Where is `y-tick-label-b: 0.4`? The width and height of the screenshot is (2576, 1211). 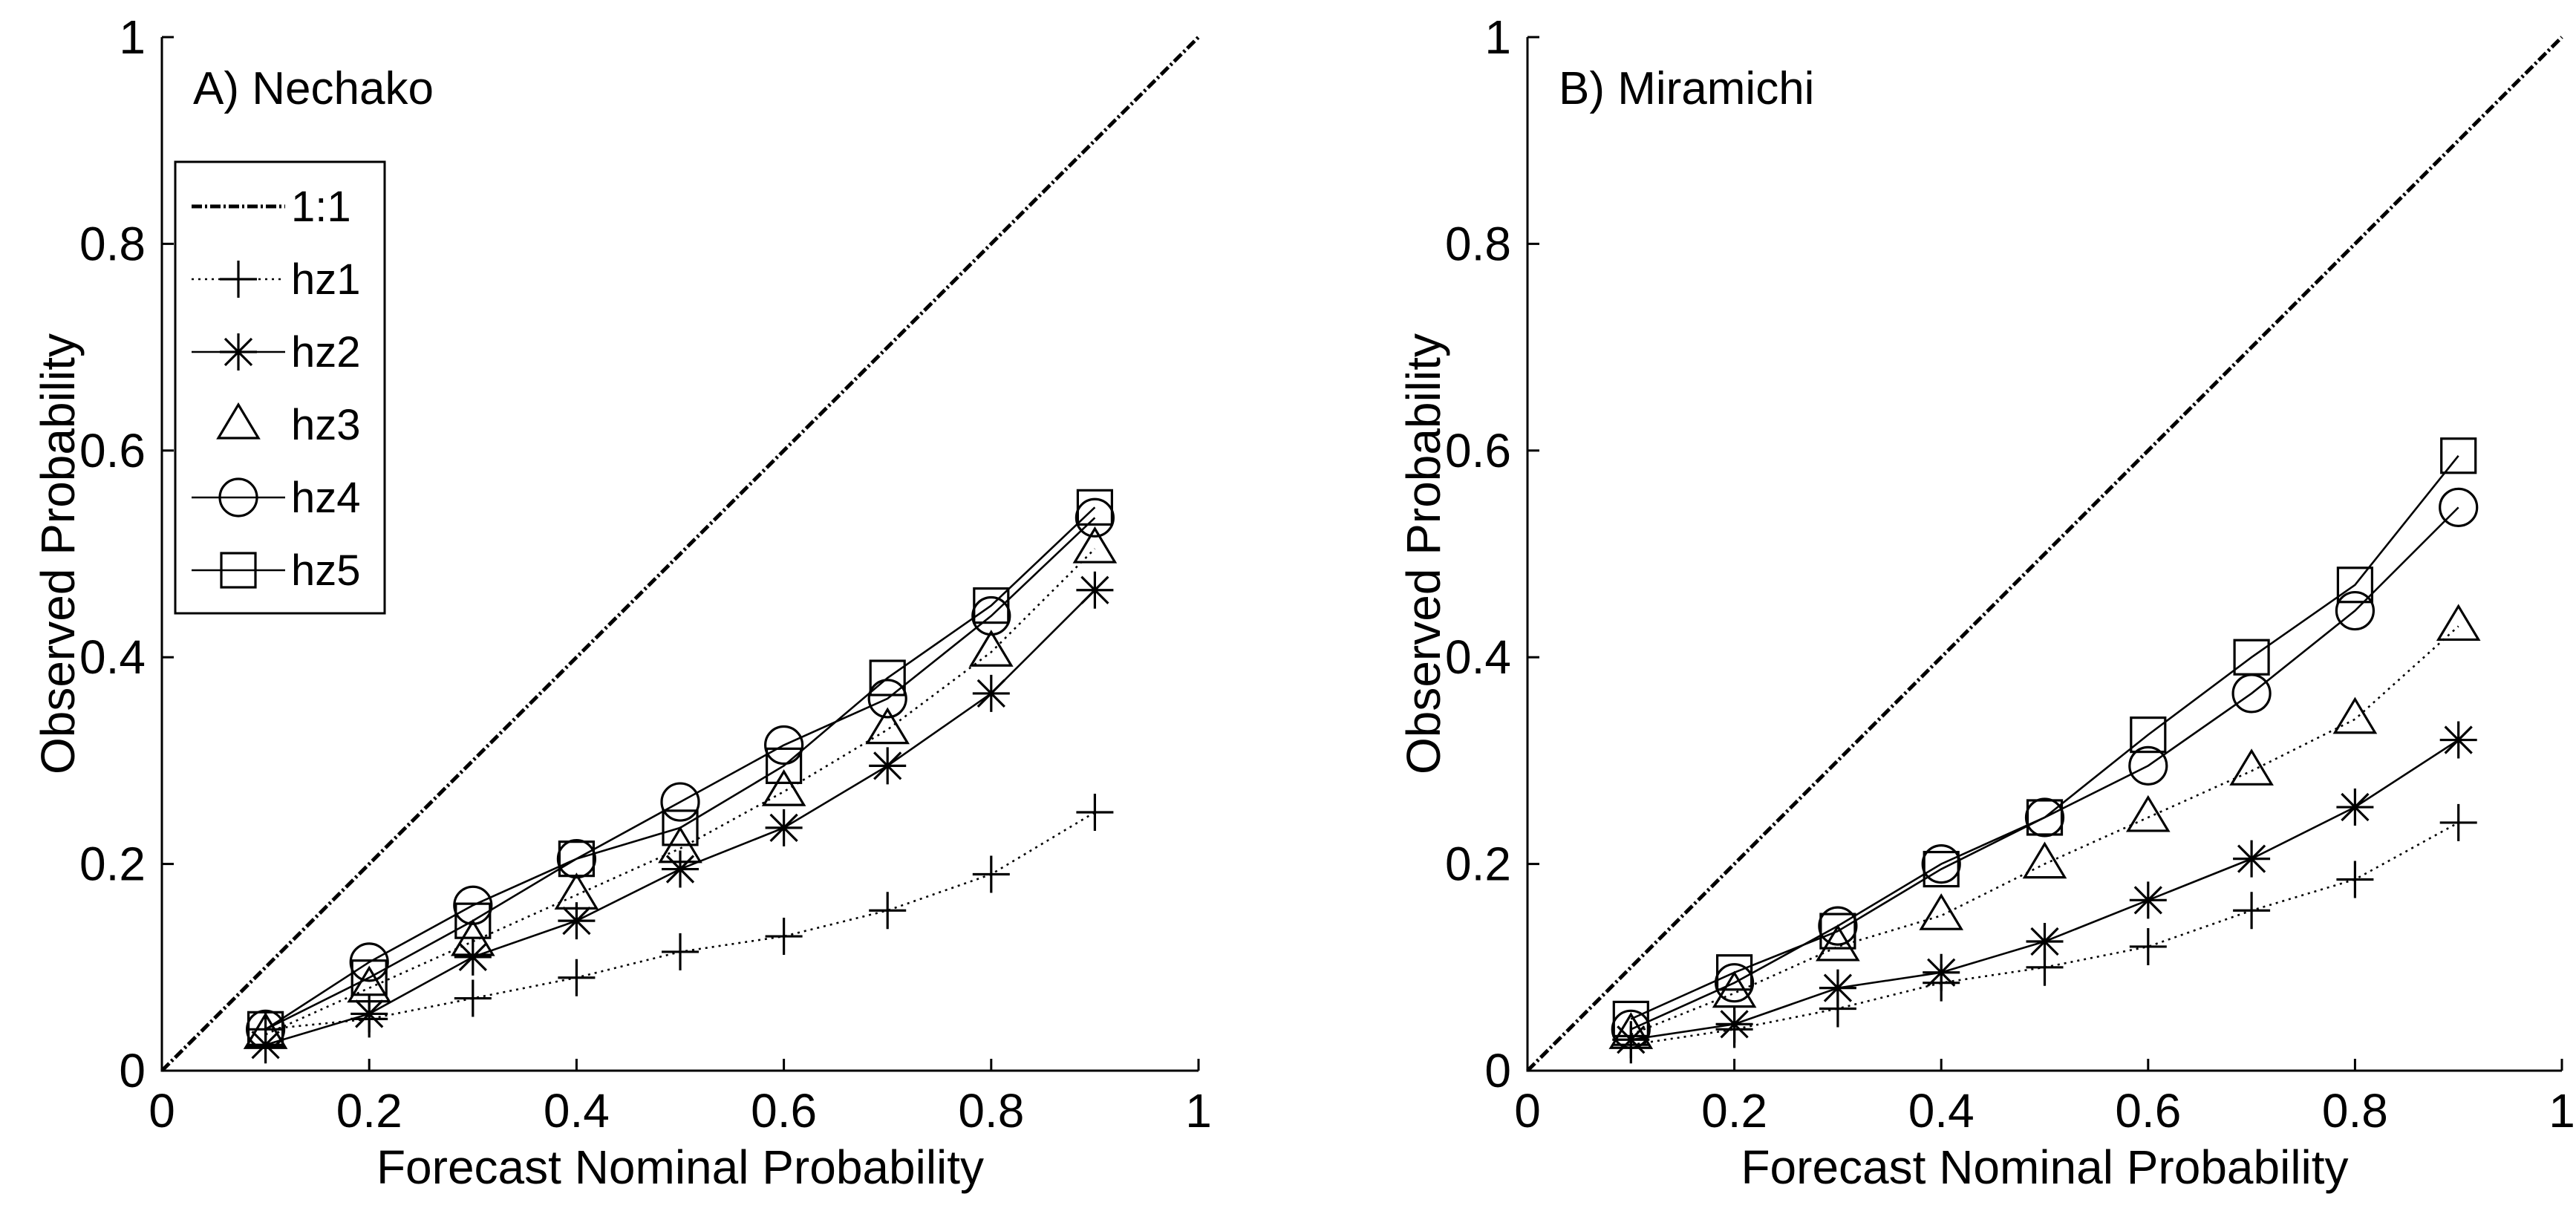
y-tick-label-b: 0.4 is located at coordinates (1478, 657).